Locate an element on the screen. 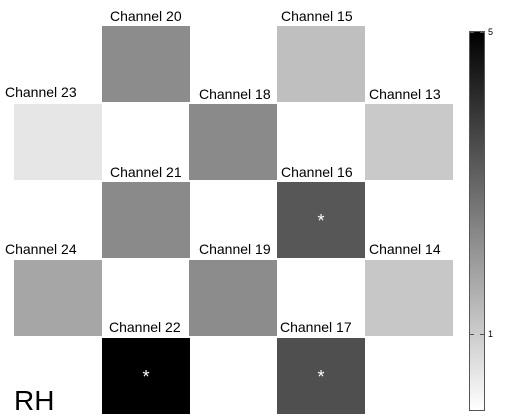  channel-label: Channel 21 is located at coordinates (146, 172).